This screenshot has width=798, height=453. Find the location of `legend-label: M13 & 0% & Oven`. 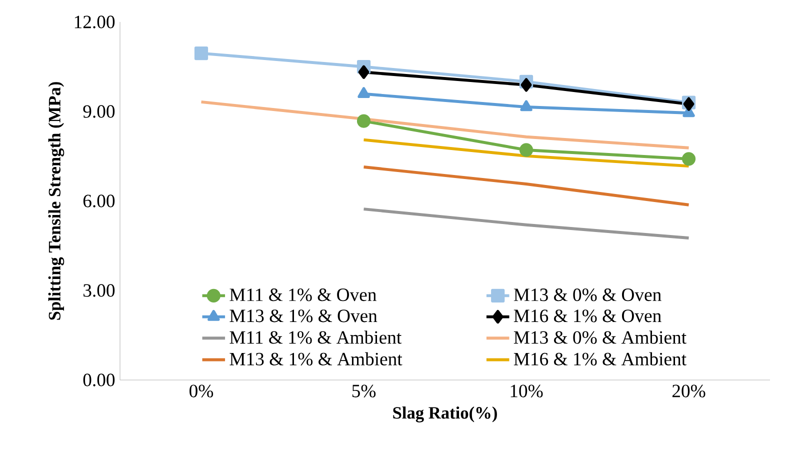

legend-label: M13 & 0% & Oven is located at coordinates (588, 295).